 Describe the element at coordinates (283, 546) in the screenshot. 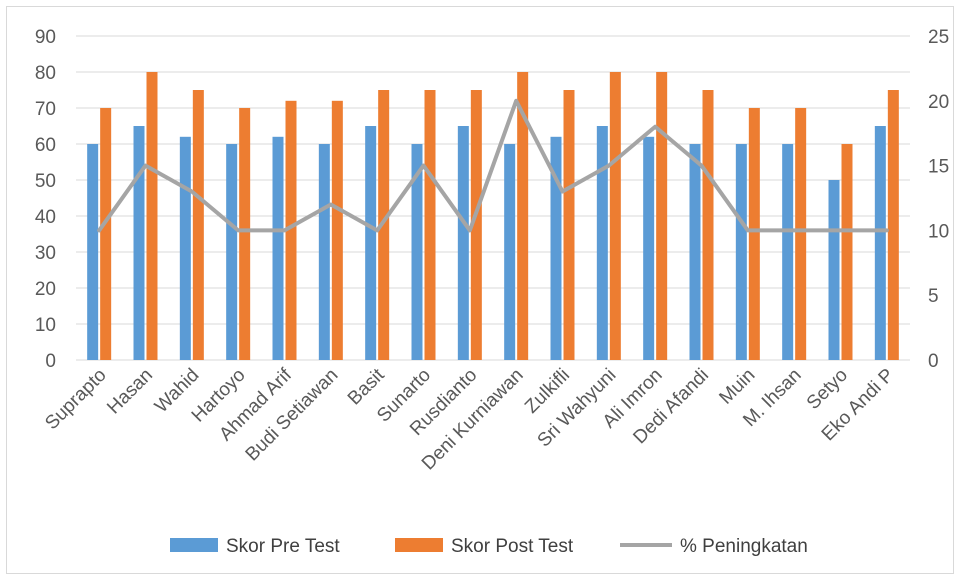

I see `legend-label: Skor Pre Test` at that location.